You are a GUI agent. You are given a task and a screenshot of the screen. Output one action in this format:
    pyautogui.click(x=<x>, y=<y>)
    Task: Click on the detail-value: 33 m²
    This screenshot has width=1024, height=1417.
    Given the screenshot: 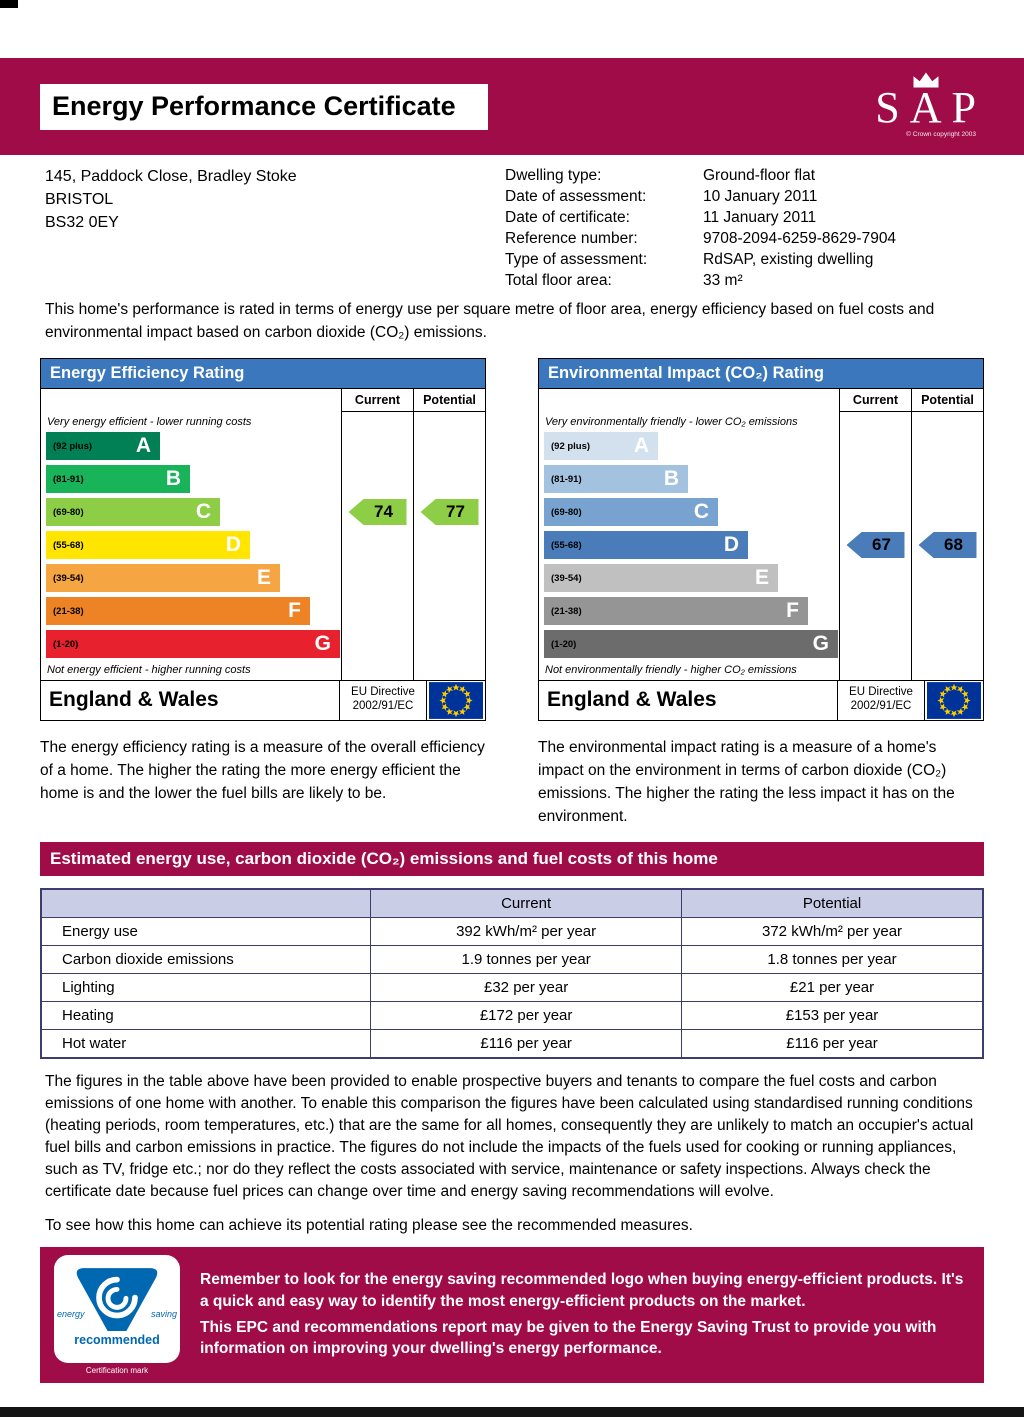 What is the action you would take?
    pyautogui.click(x=723, y=280)
    